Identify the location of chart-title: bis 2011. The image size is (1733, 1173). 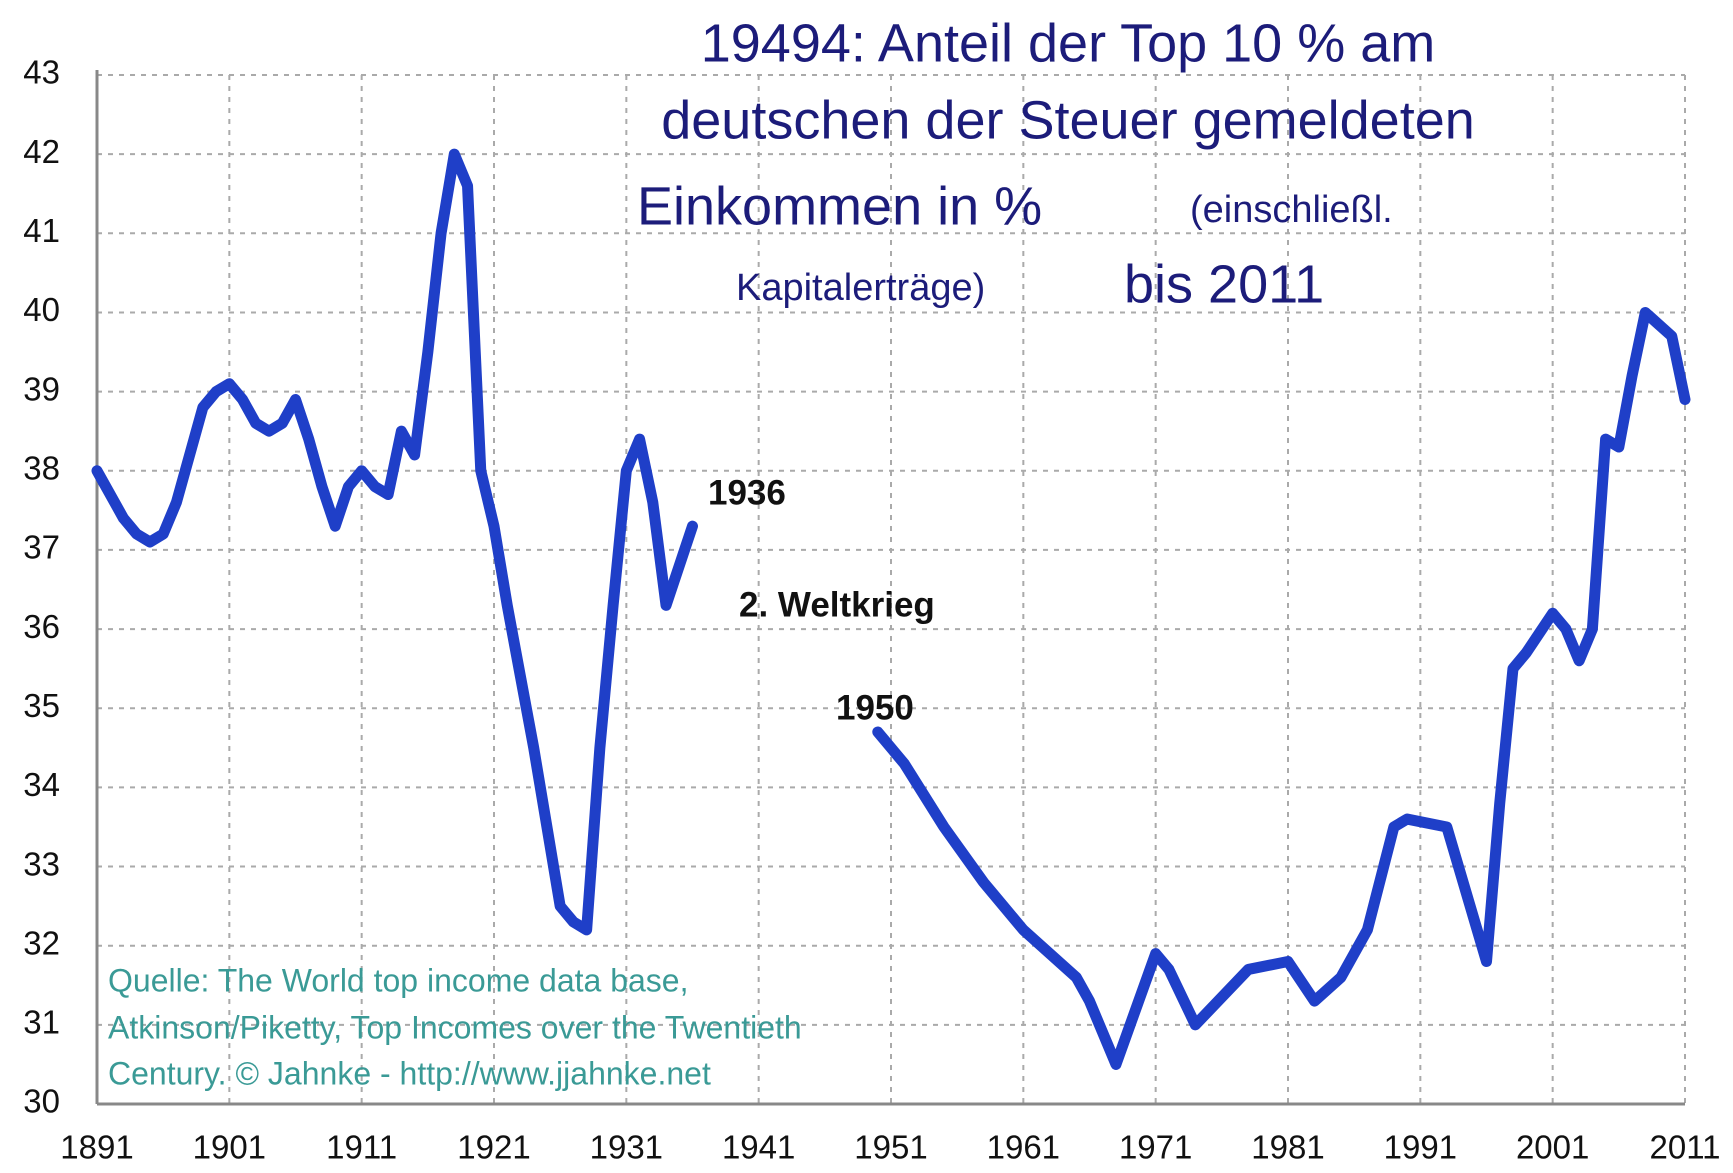
(1224, 284).